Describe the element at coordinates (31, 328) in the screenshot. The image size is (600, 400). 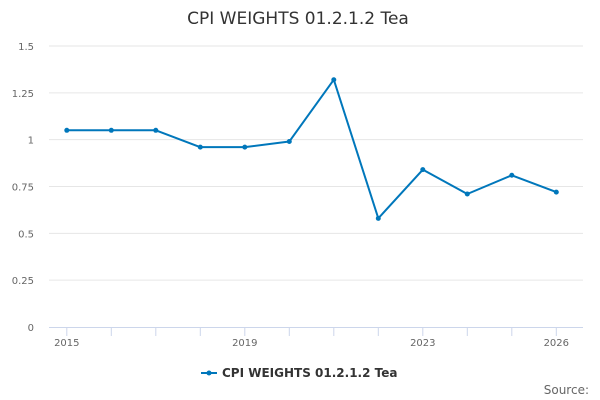
I see `y-tick-label: 0` at that location.